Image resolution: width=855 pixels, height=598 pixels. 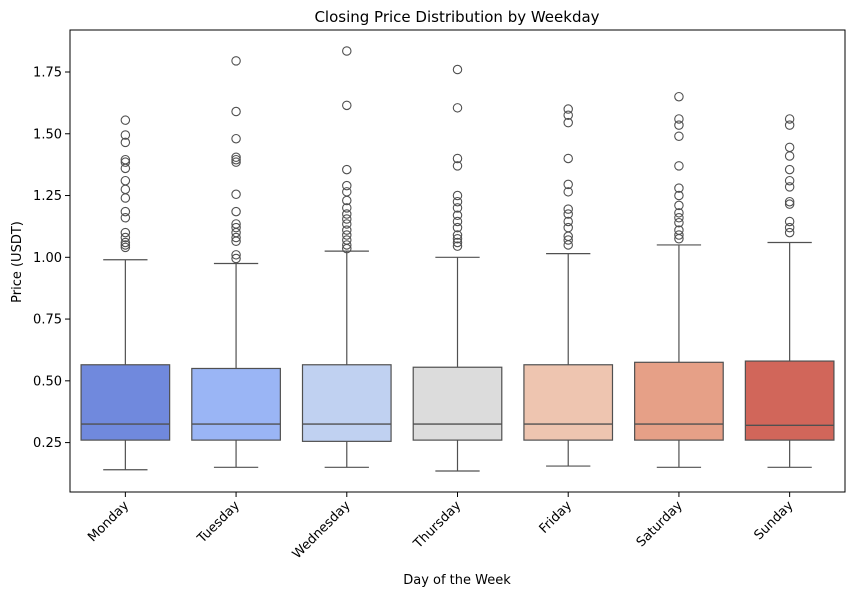 I want to click on y-tick-label: 0.25, so click(x=47, y=443).